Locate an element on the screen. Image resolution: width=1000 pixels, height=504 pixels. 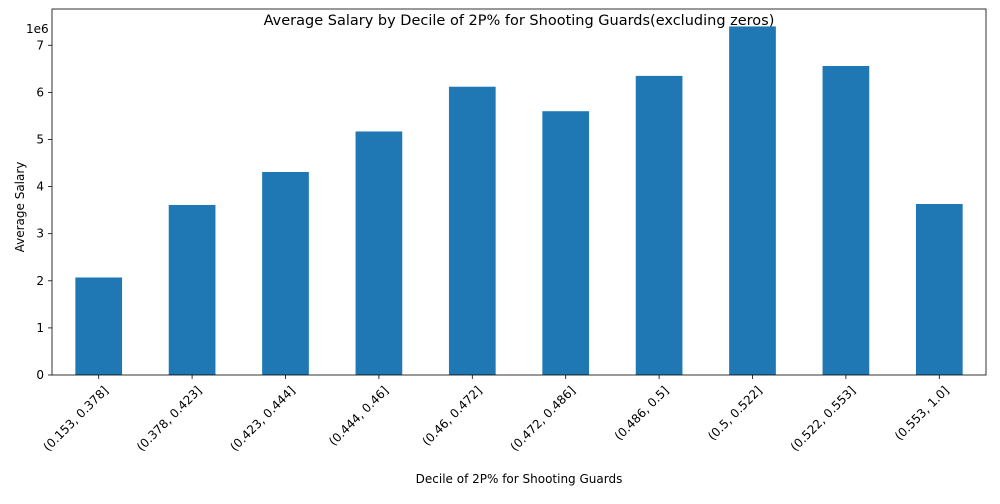
x-tick-label: (0.5, 0.522] is located at coordinates (735, 413).